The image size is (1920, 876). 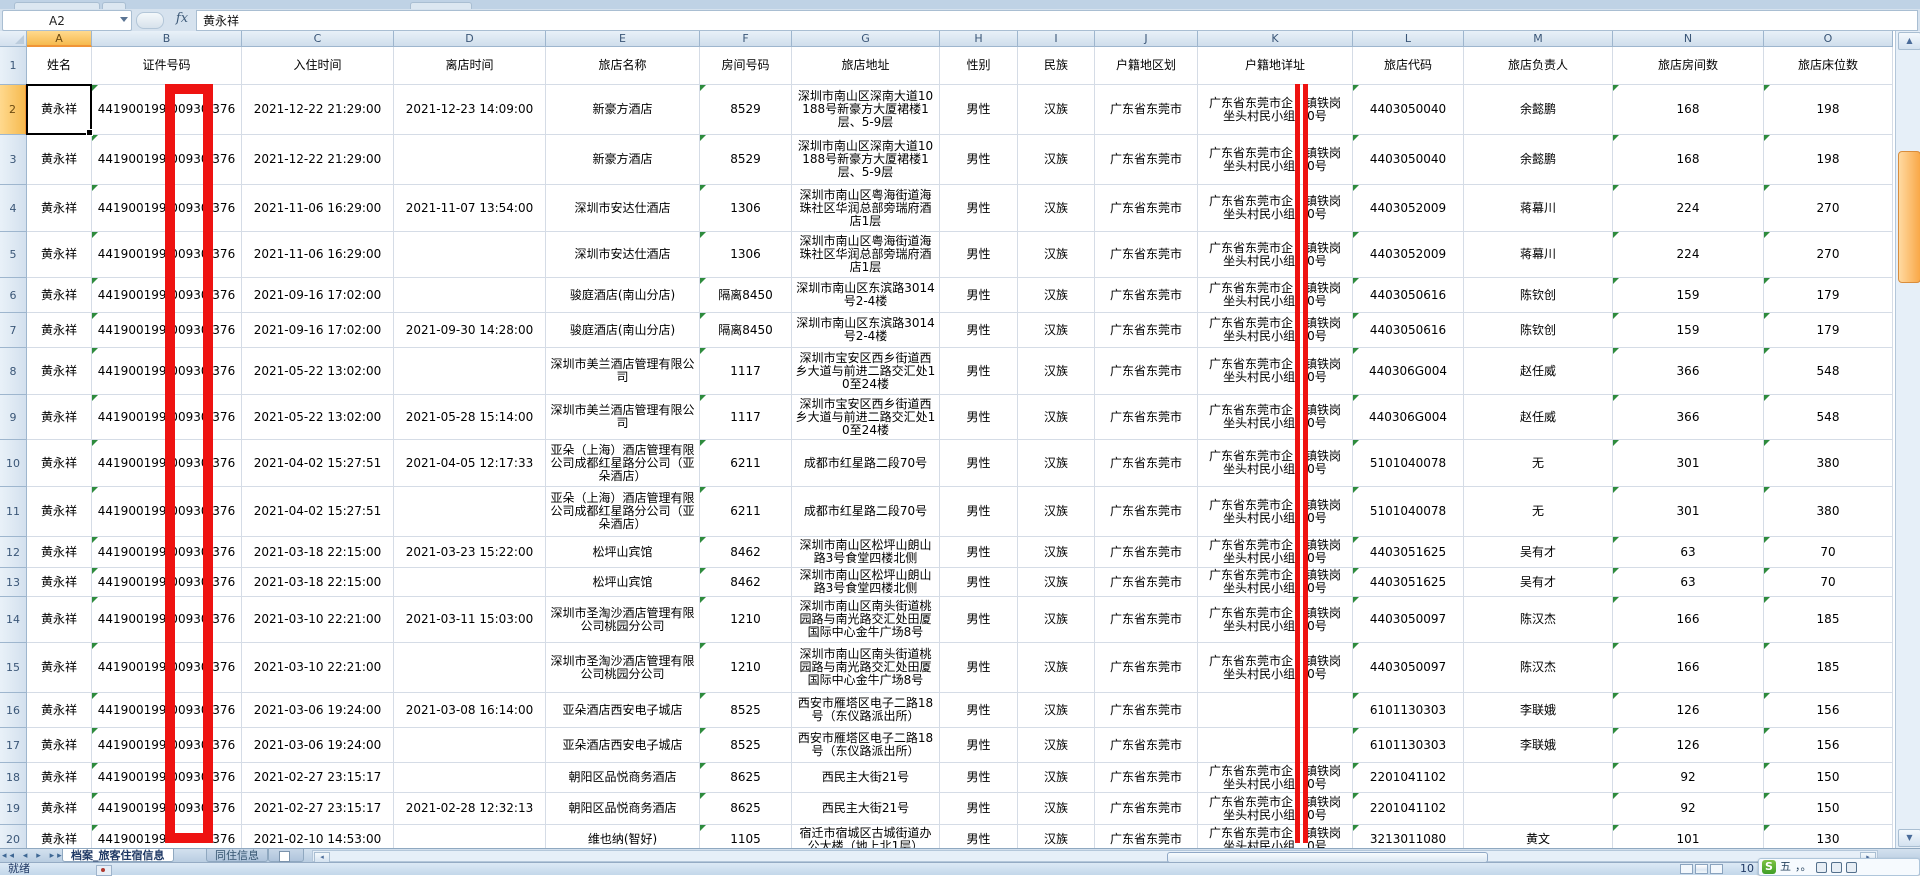 I want to click on column-header-C: C, so click(x=318, y=39).